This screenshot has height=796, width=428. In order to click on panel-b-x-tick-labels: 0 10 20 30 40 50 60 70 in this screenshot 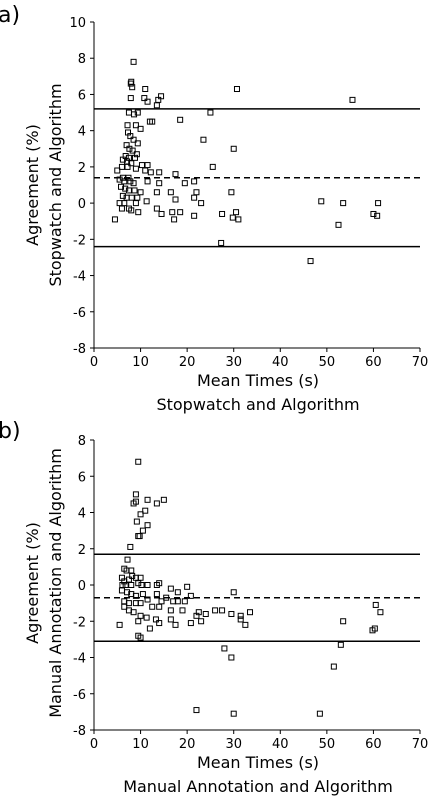, I will do `click(259, 741)`.